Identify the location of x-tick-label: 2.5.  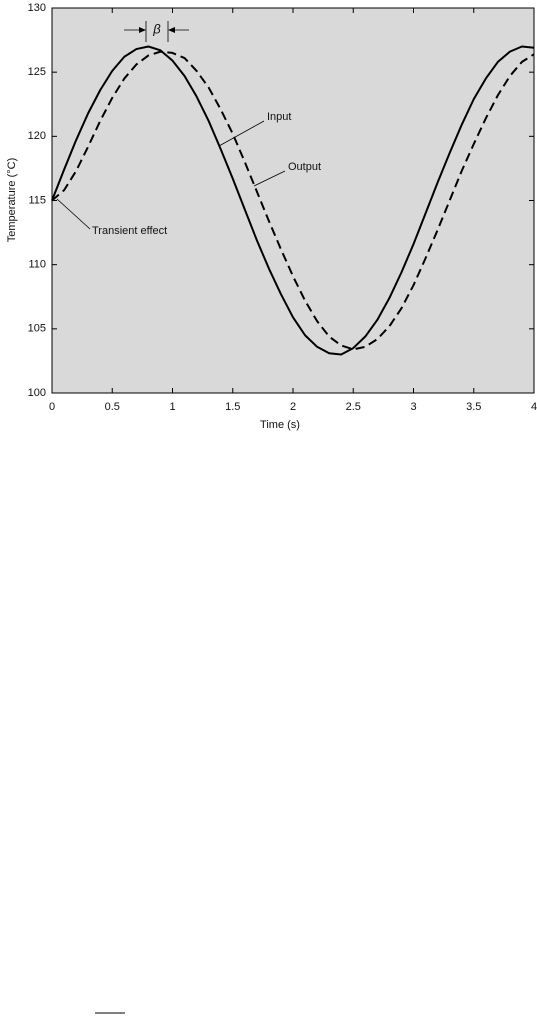
(353, 407).